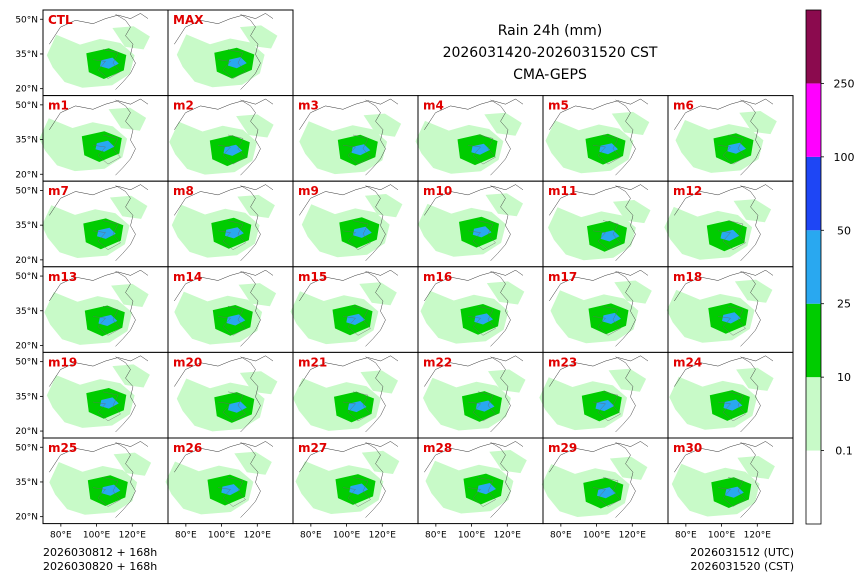  I want to click on panel-m10-label: m10, so click(437, 191).